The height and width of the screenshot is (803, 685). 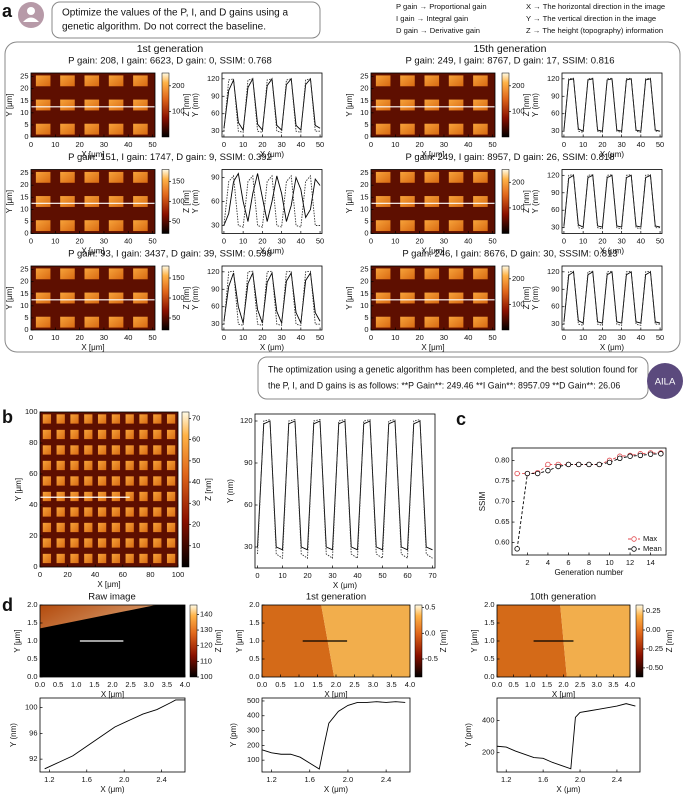 I want to click on y-tick-label: 30, so click(x=555, y=323).